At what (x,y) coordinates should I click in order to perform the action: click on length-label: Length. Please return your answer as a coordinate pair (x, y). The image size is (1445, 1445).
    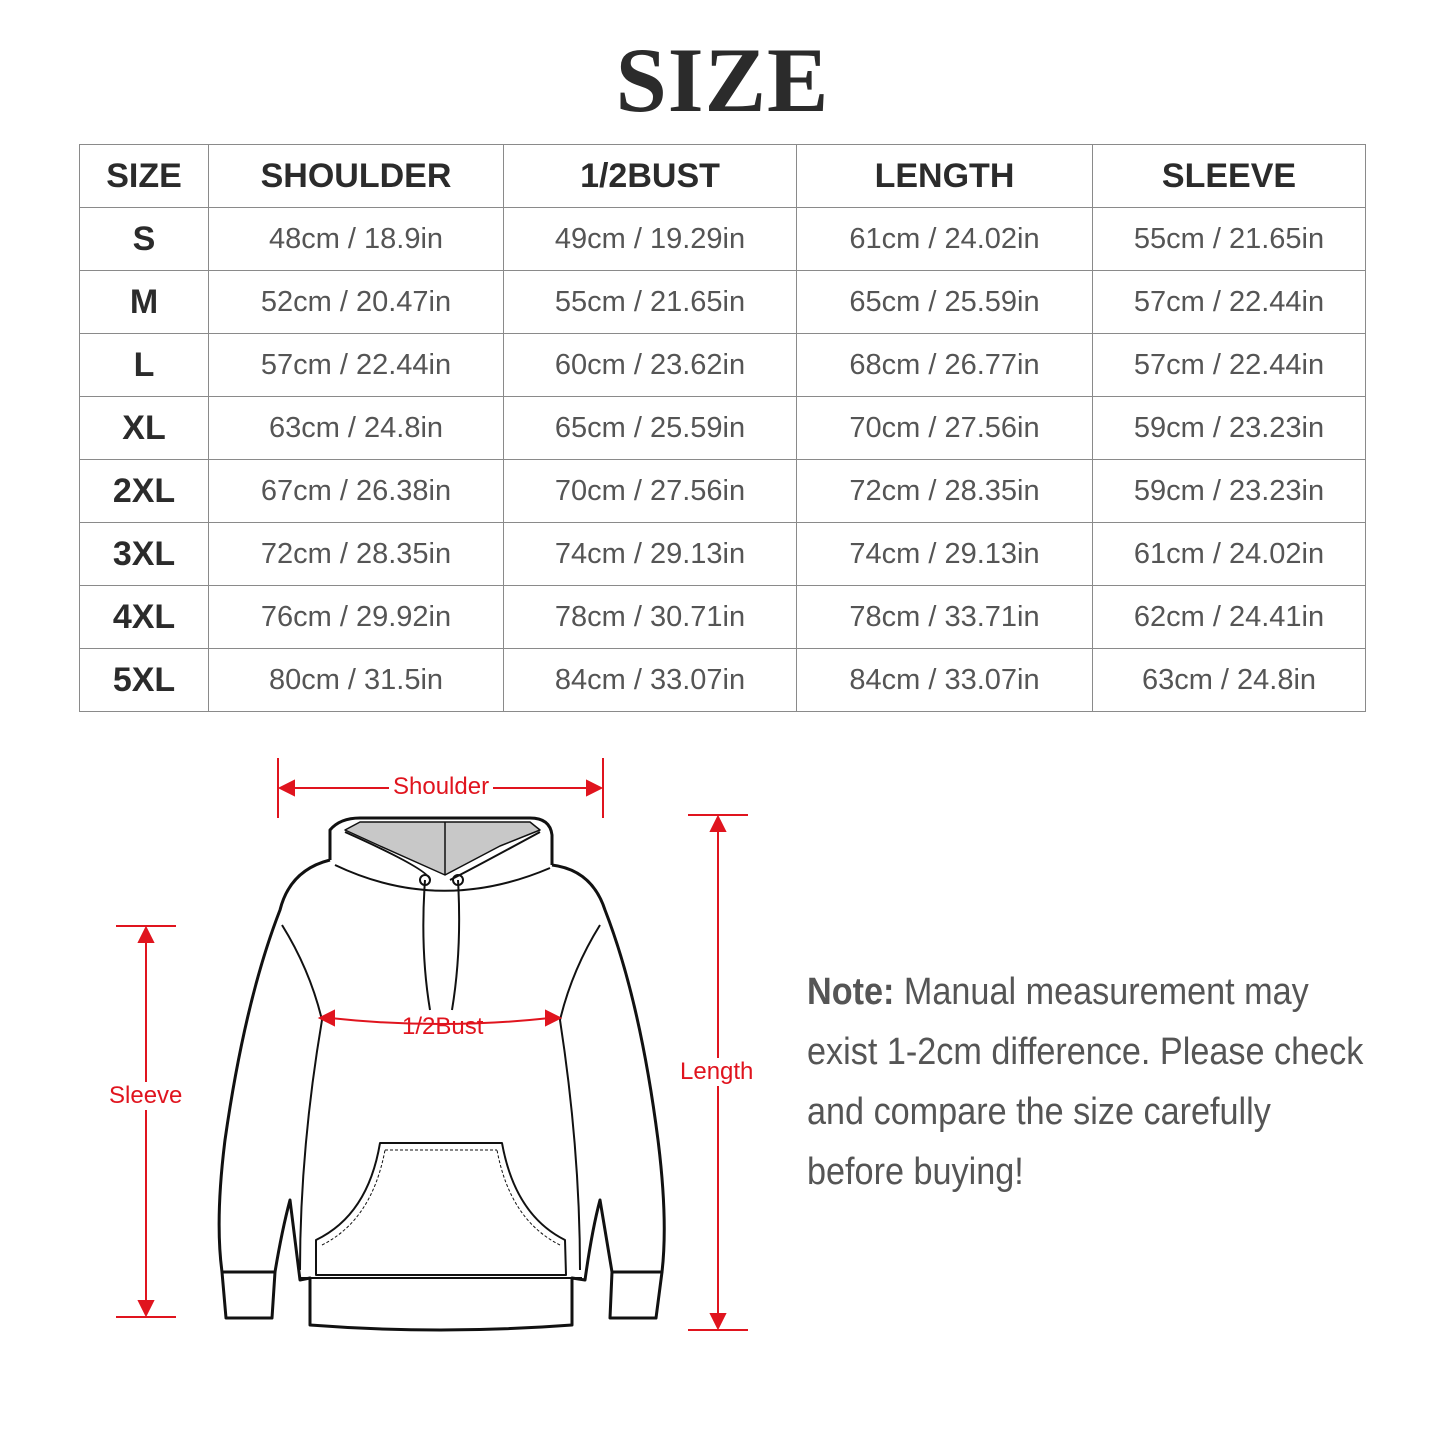
    Looking at the image, I should click on (717, 1072).